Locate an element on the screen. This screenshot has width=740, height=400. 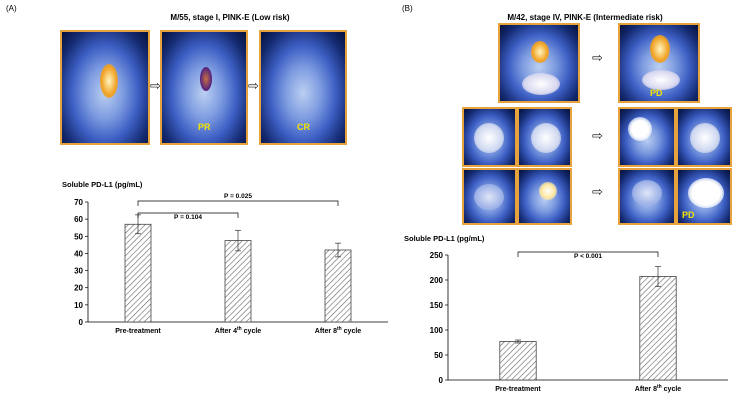
y-tick-label: 30 is located at coordinates (78, 271).